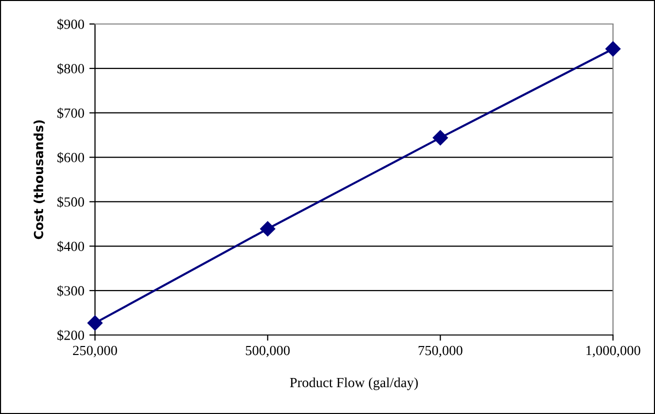  What do you see at coordinates (354, 383) in the screenshot?
I see `x-axis-title: Product Flow (gal/day)` at bounding box center [354, 383].